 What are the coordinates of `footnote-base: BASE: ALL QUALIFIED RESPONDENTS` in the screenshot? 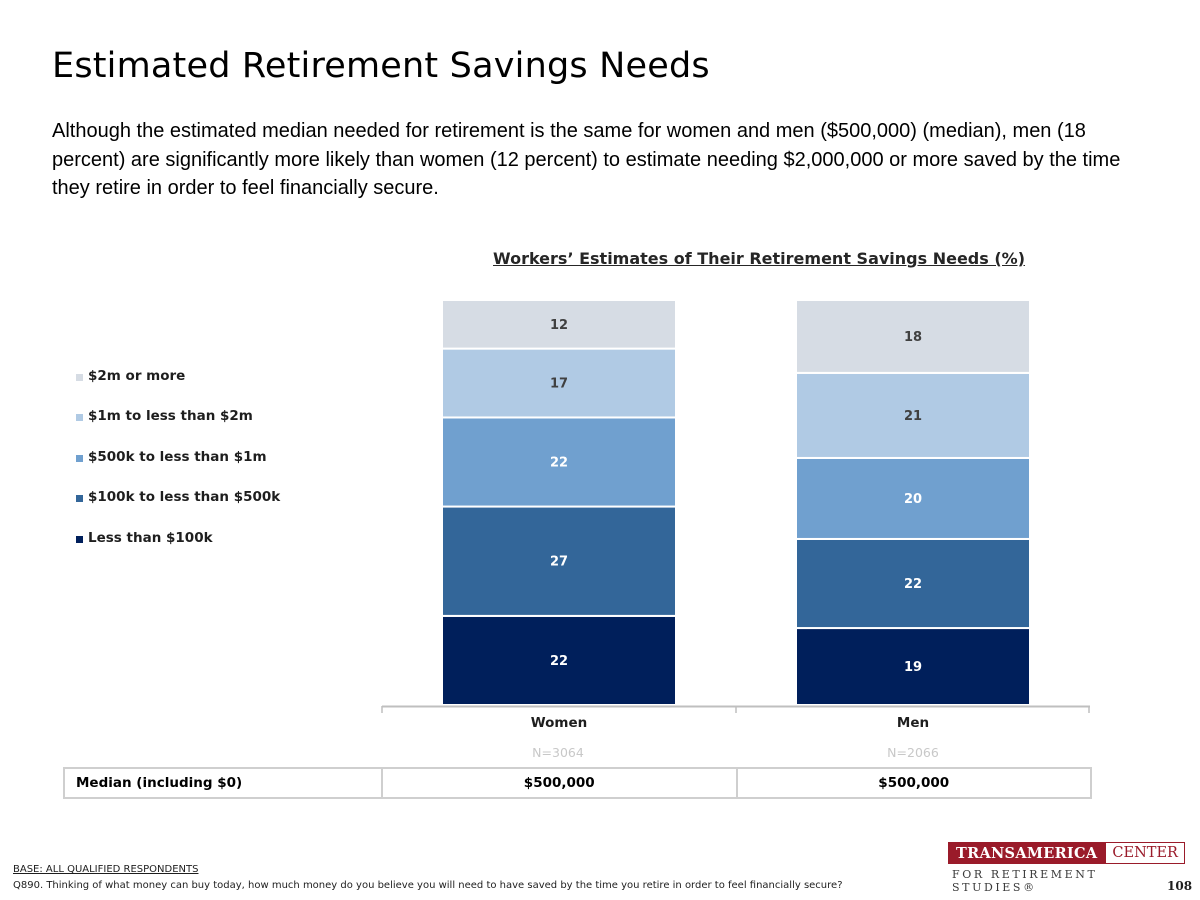 It's located at (106, 869).